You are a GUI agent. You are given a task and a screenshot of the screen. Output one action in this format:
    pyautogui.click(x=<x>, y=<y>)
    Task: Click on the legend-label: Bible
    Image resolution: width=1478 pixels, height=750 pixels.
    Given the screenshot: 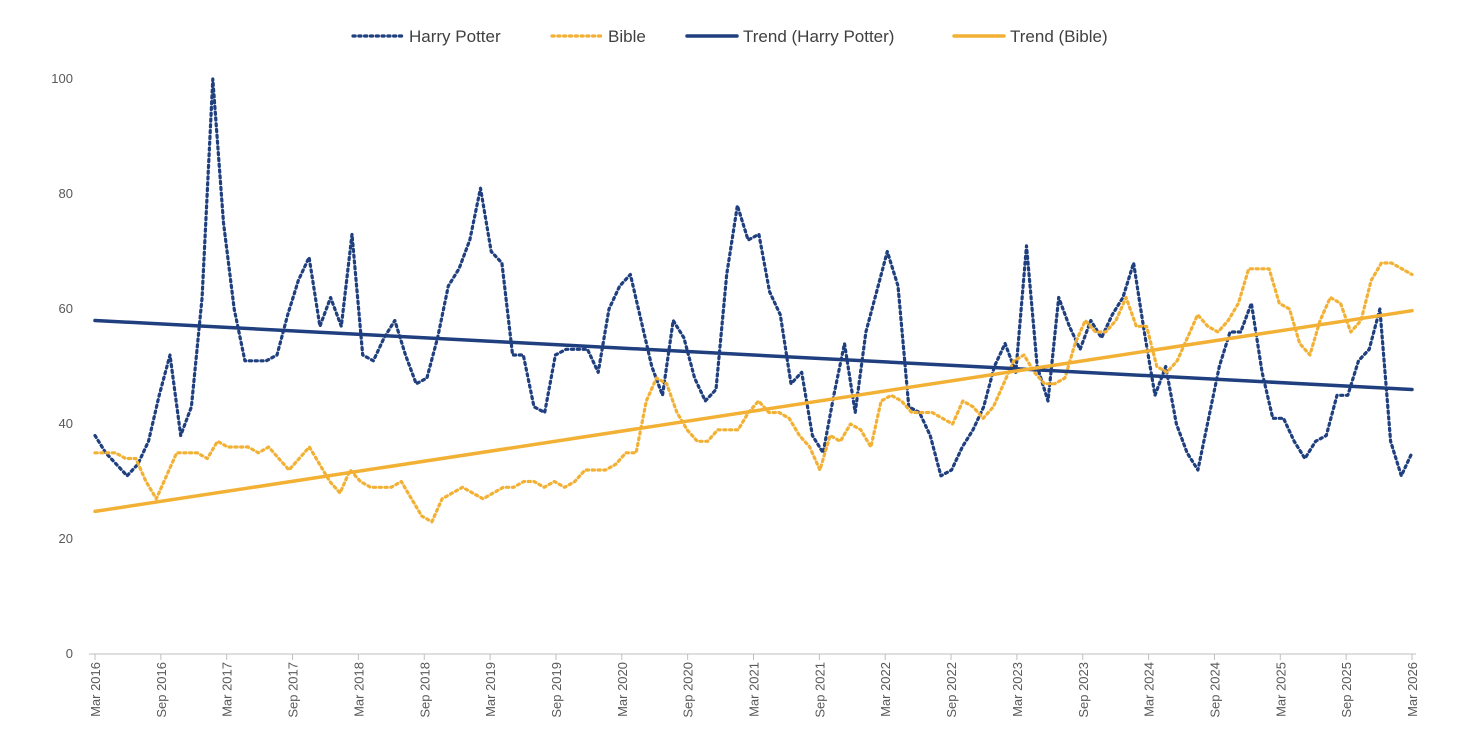 What is the action you would take?
    pyautogui.click(x=627, y=36)
    